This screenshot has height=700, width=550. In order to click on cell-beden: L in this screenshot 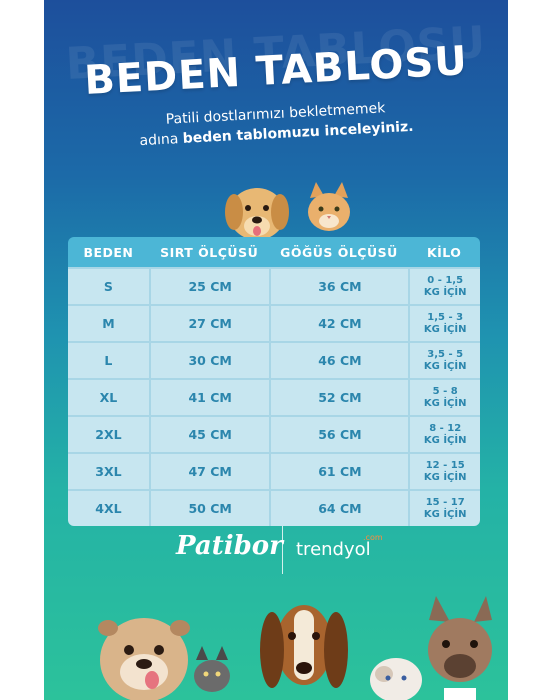, I will do `click(108, 359)`.